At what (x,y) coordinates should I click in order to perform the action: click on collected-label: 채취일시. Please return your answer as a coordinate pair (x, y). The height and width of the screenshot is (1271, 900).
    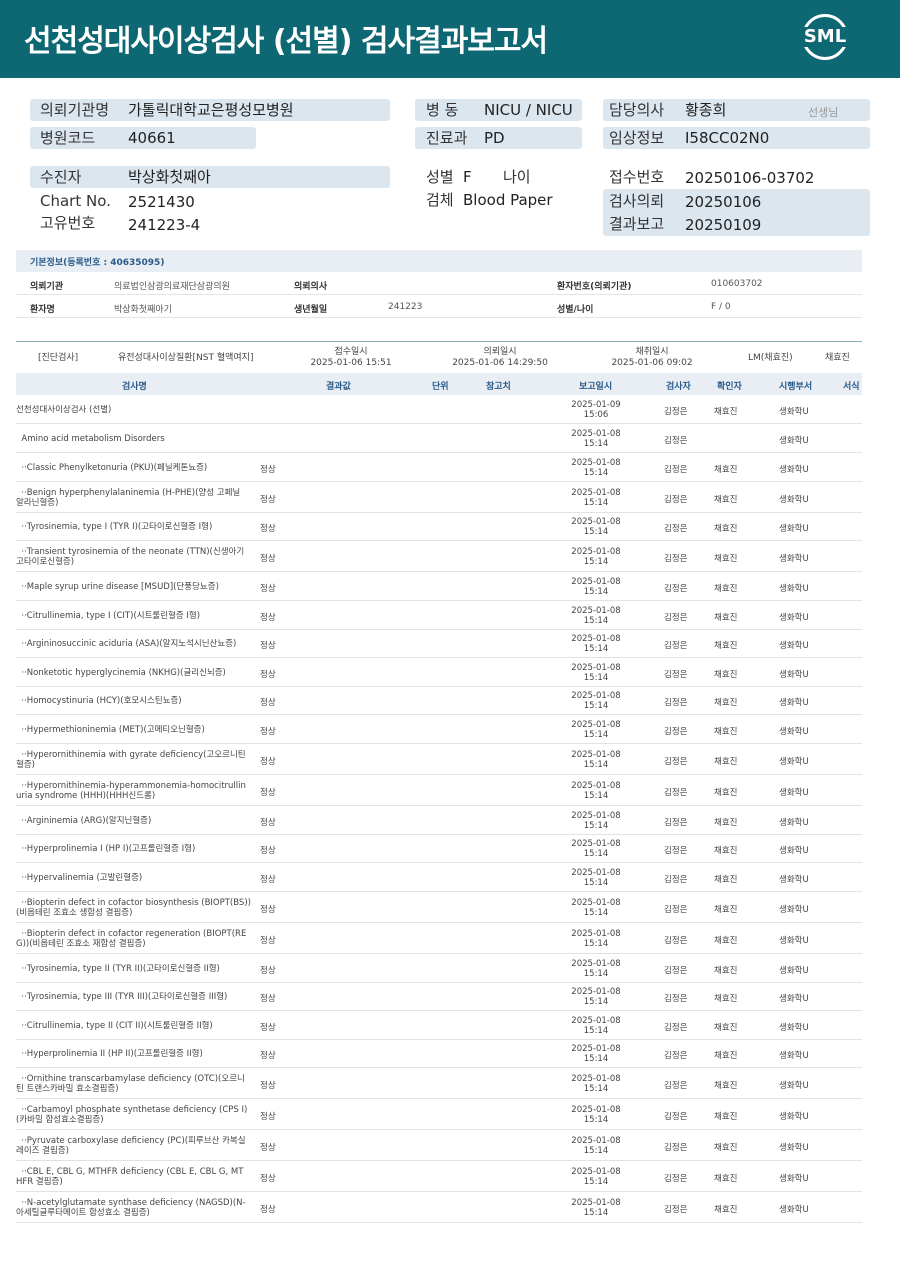
    Looking at the image, I should click on (652, 352).